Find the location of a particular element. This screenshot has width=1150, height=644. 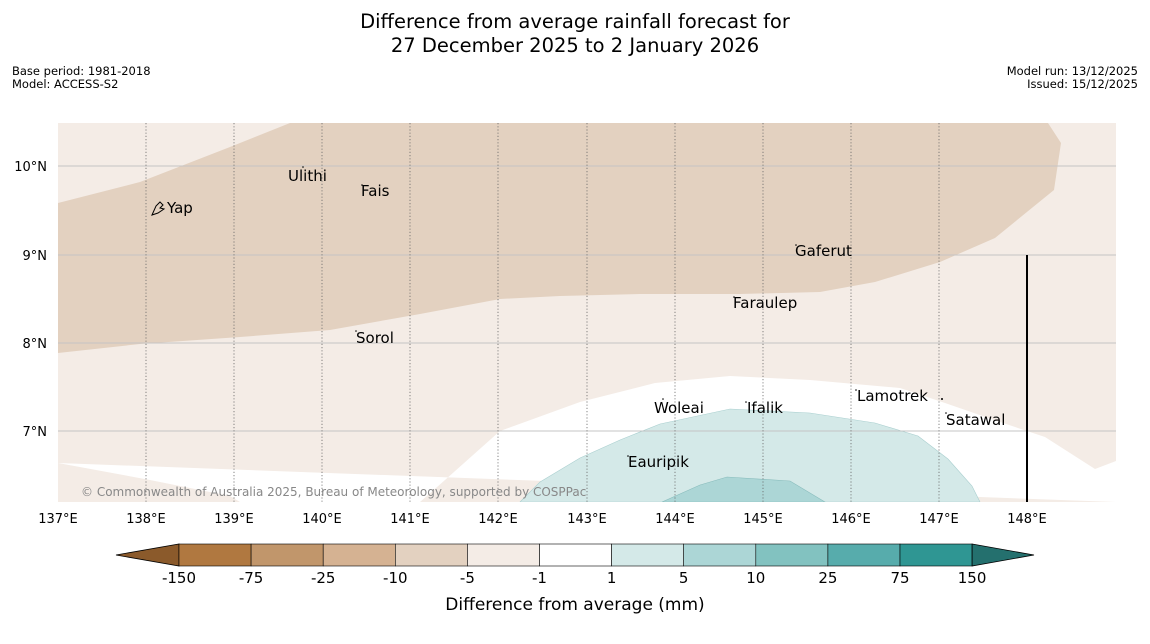

lon-label-146e: 146°E is located at coordinates (851, 519).